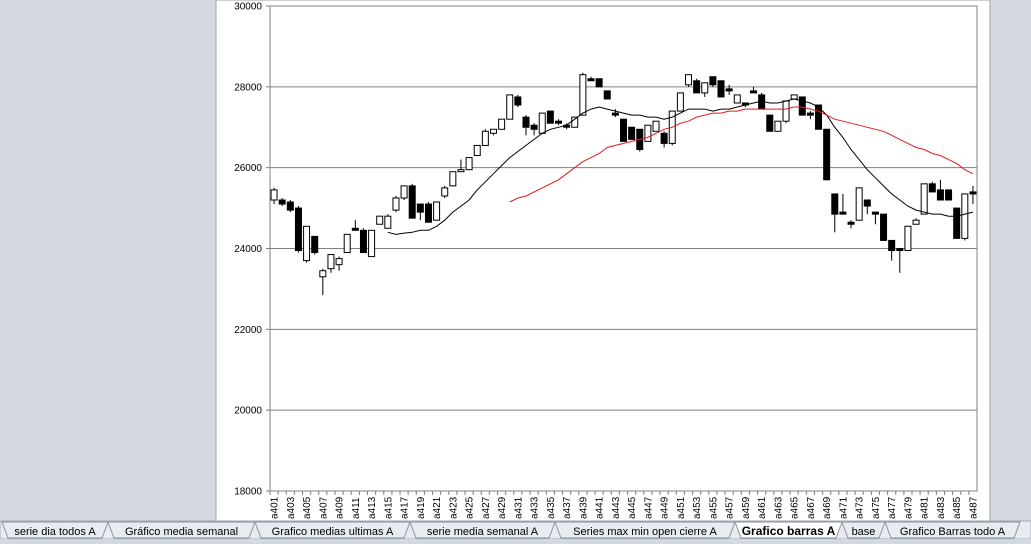 The height and width of the screenshot is (544, 1031). I want to click on x-tick-label: a473, so click(860, 507).